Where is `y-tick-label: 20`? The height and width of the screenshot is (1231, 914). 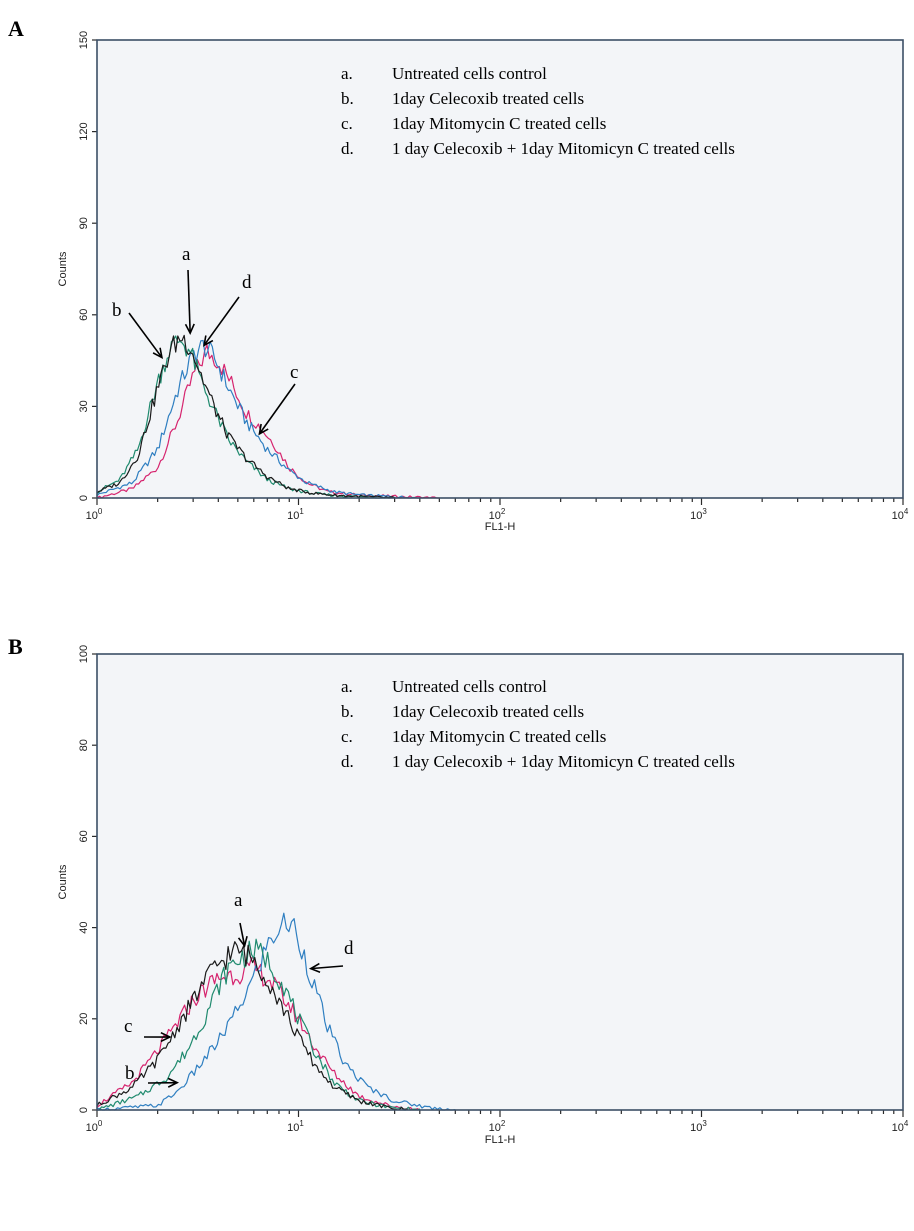 y-tick-label: 20 is located at coordinates (84, 1019).